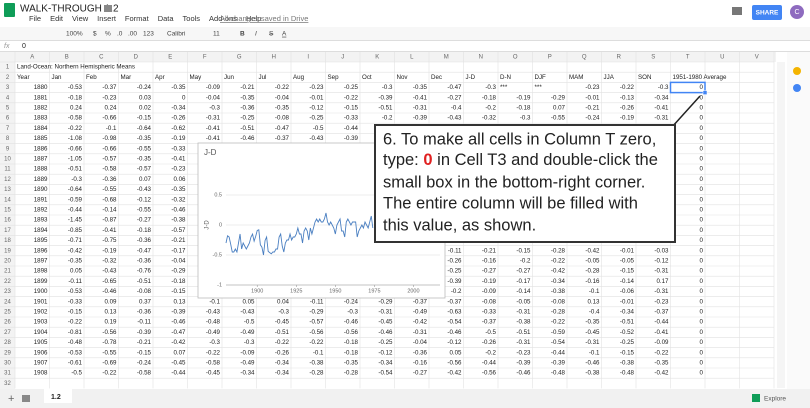 Image resolution: width=810 pixels, height=408 pixels. I want to click on cell: 0.04, so click(283, 301).